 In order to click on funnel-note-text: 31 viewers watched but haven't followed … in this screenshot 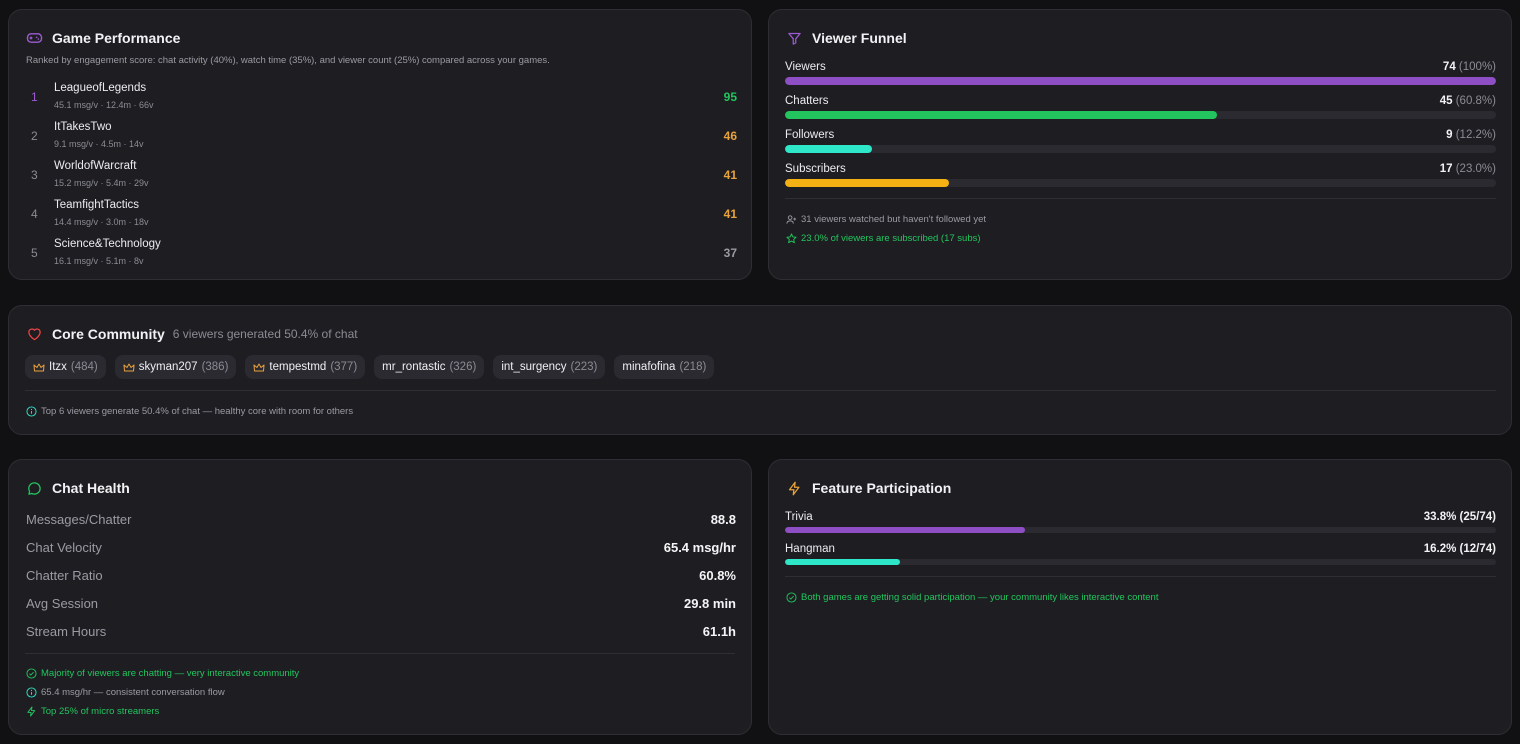, I will do `click(894, 219)`.